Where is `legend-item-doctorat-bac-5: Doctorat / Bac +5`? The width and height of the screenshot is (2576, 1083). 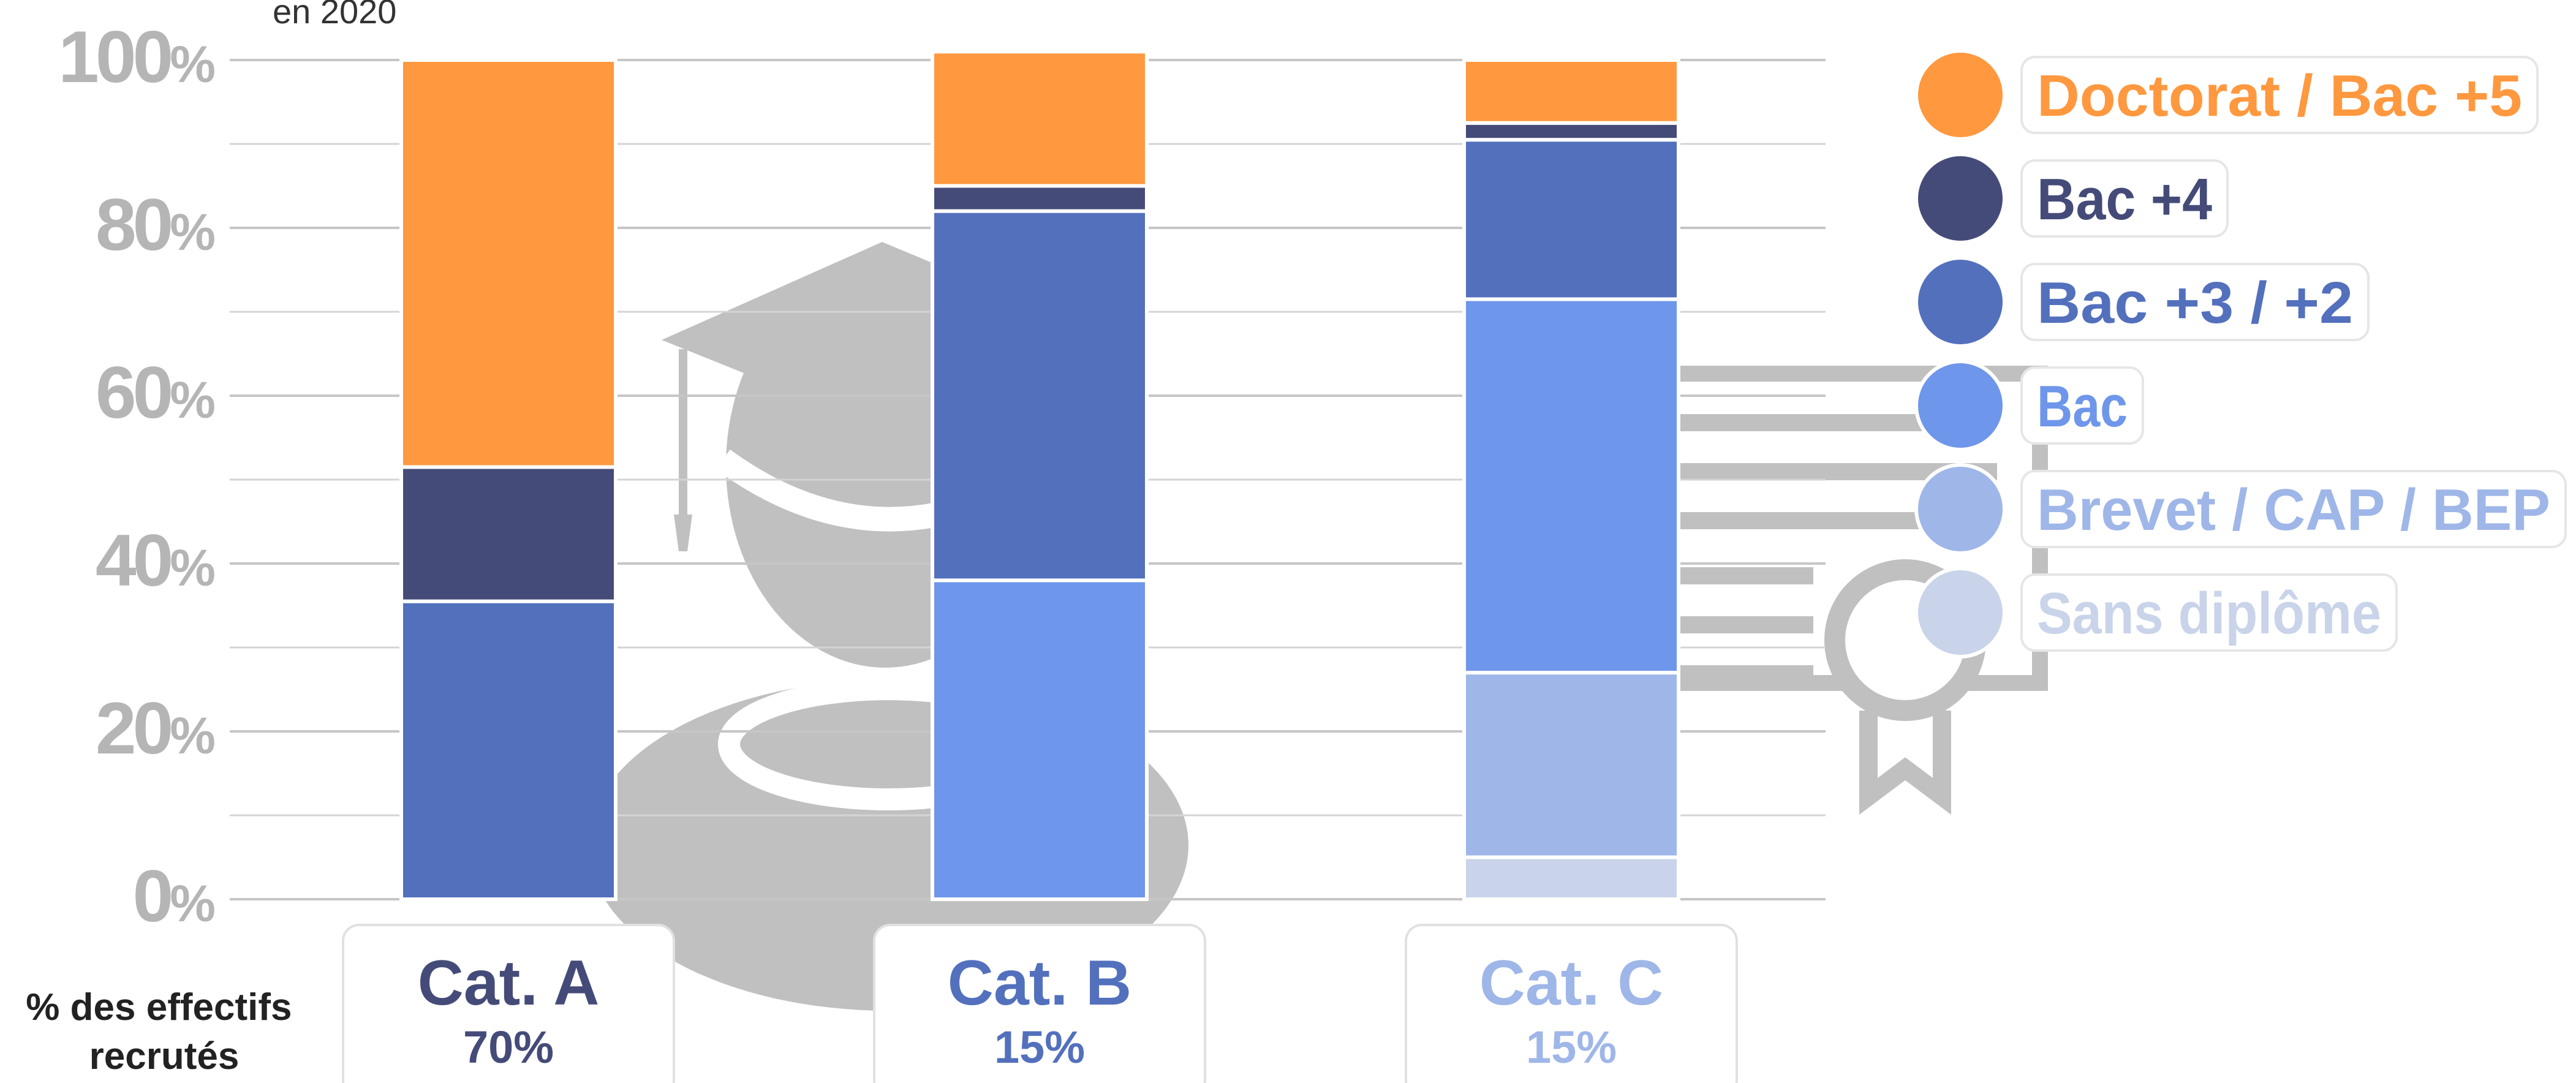 legend-item-doctorat-bac-5: Doctorat / Bac +5 is located at coordinates (2226, 95).